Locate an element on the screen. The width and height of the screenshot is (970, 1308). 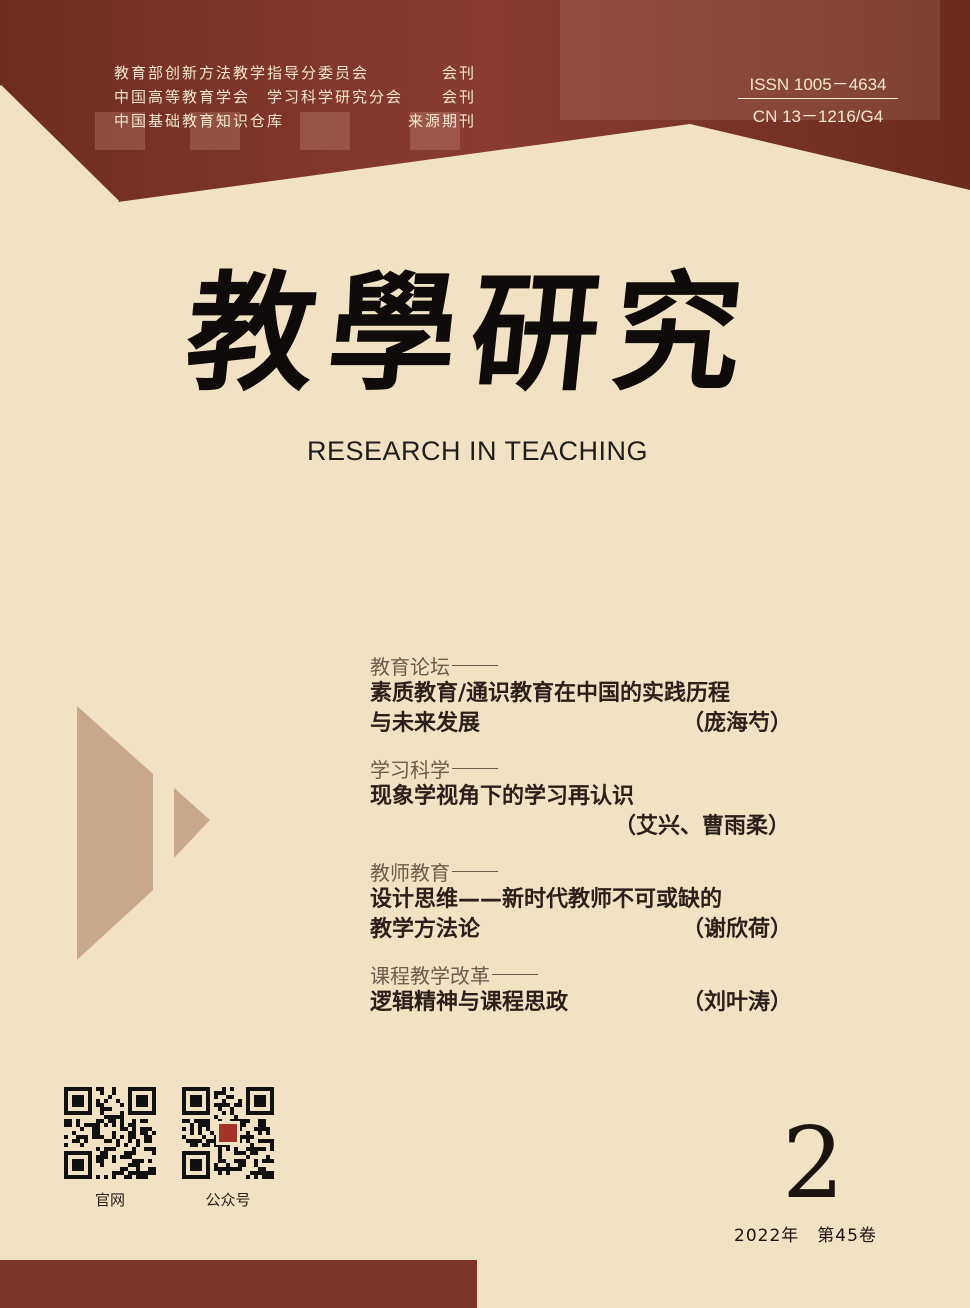
toc-title-line: 与未来发展 （庞海芍） is located at coordinates (590, 724).